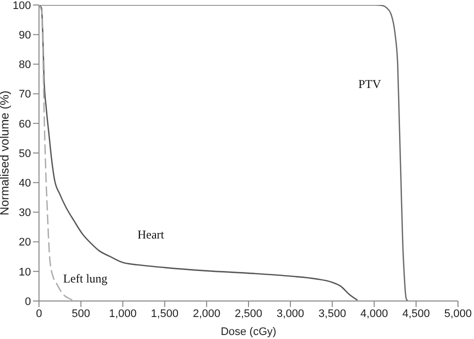 The width and height of the screenshot is (474, 339). I want to click on y-tick-label: 90, so click(24, 36).